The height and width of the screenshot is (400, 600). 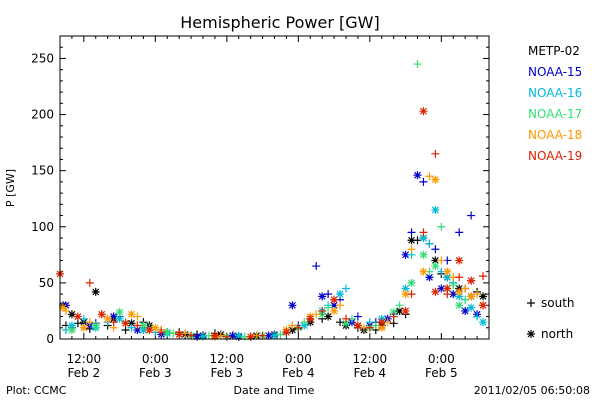 I want to click on legend-entry: NOAA-17, so click(x=555, y=114).